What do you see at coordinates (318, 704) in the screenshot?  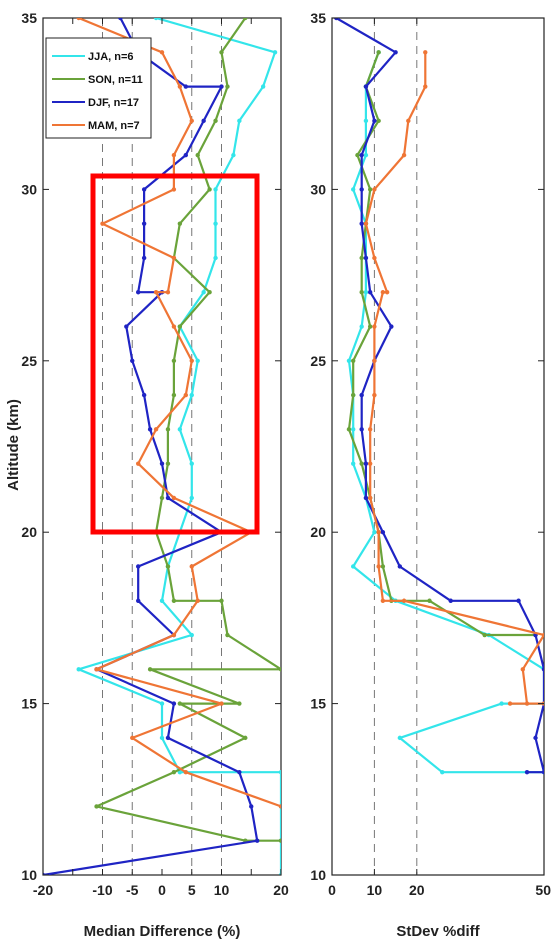 I see `y-tick-label: 15` at bounding box center [318, 704].